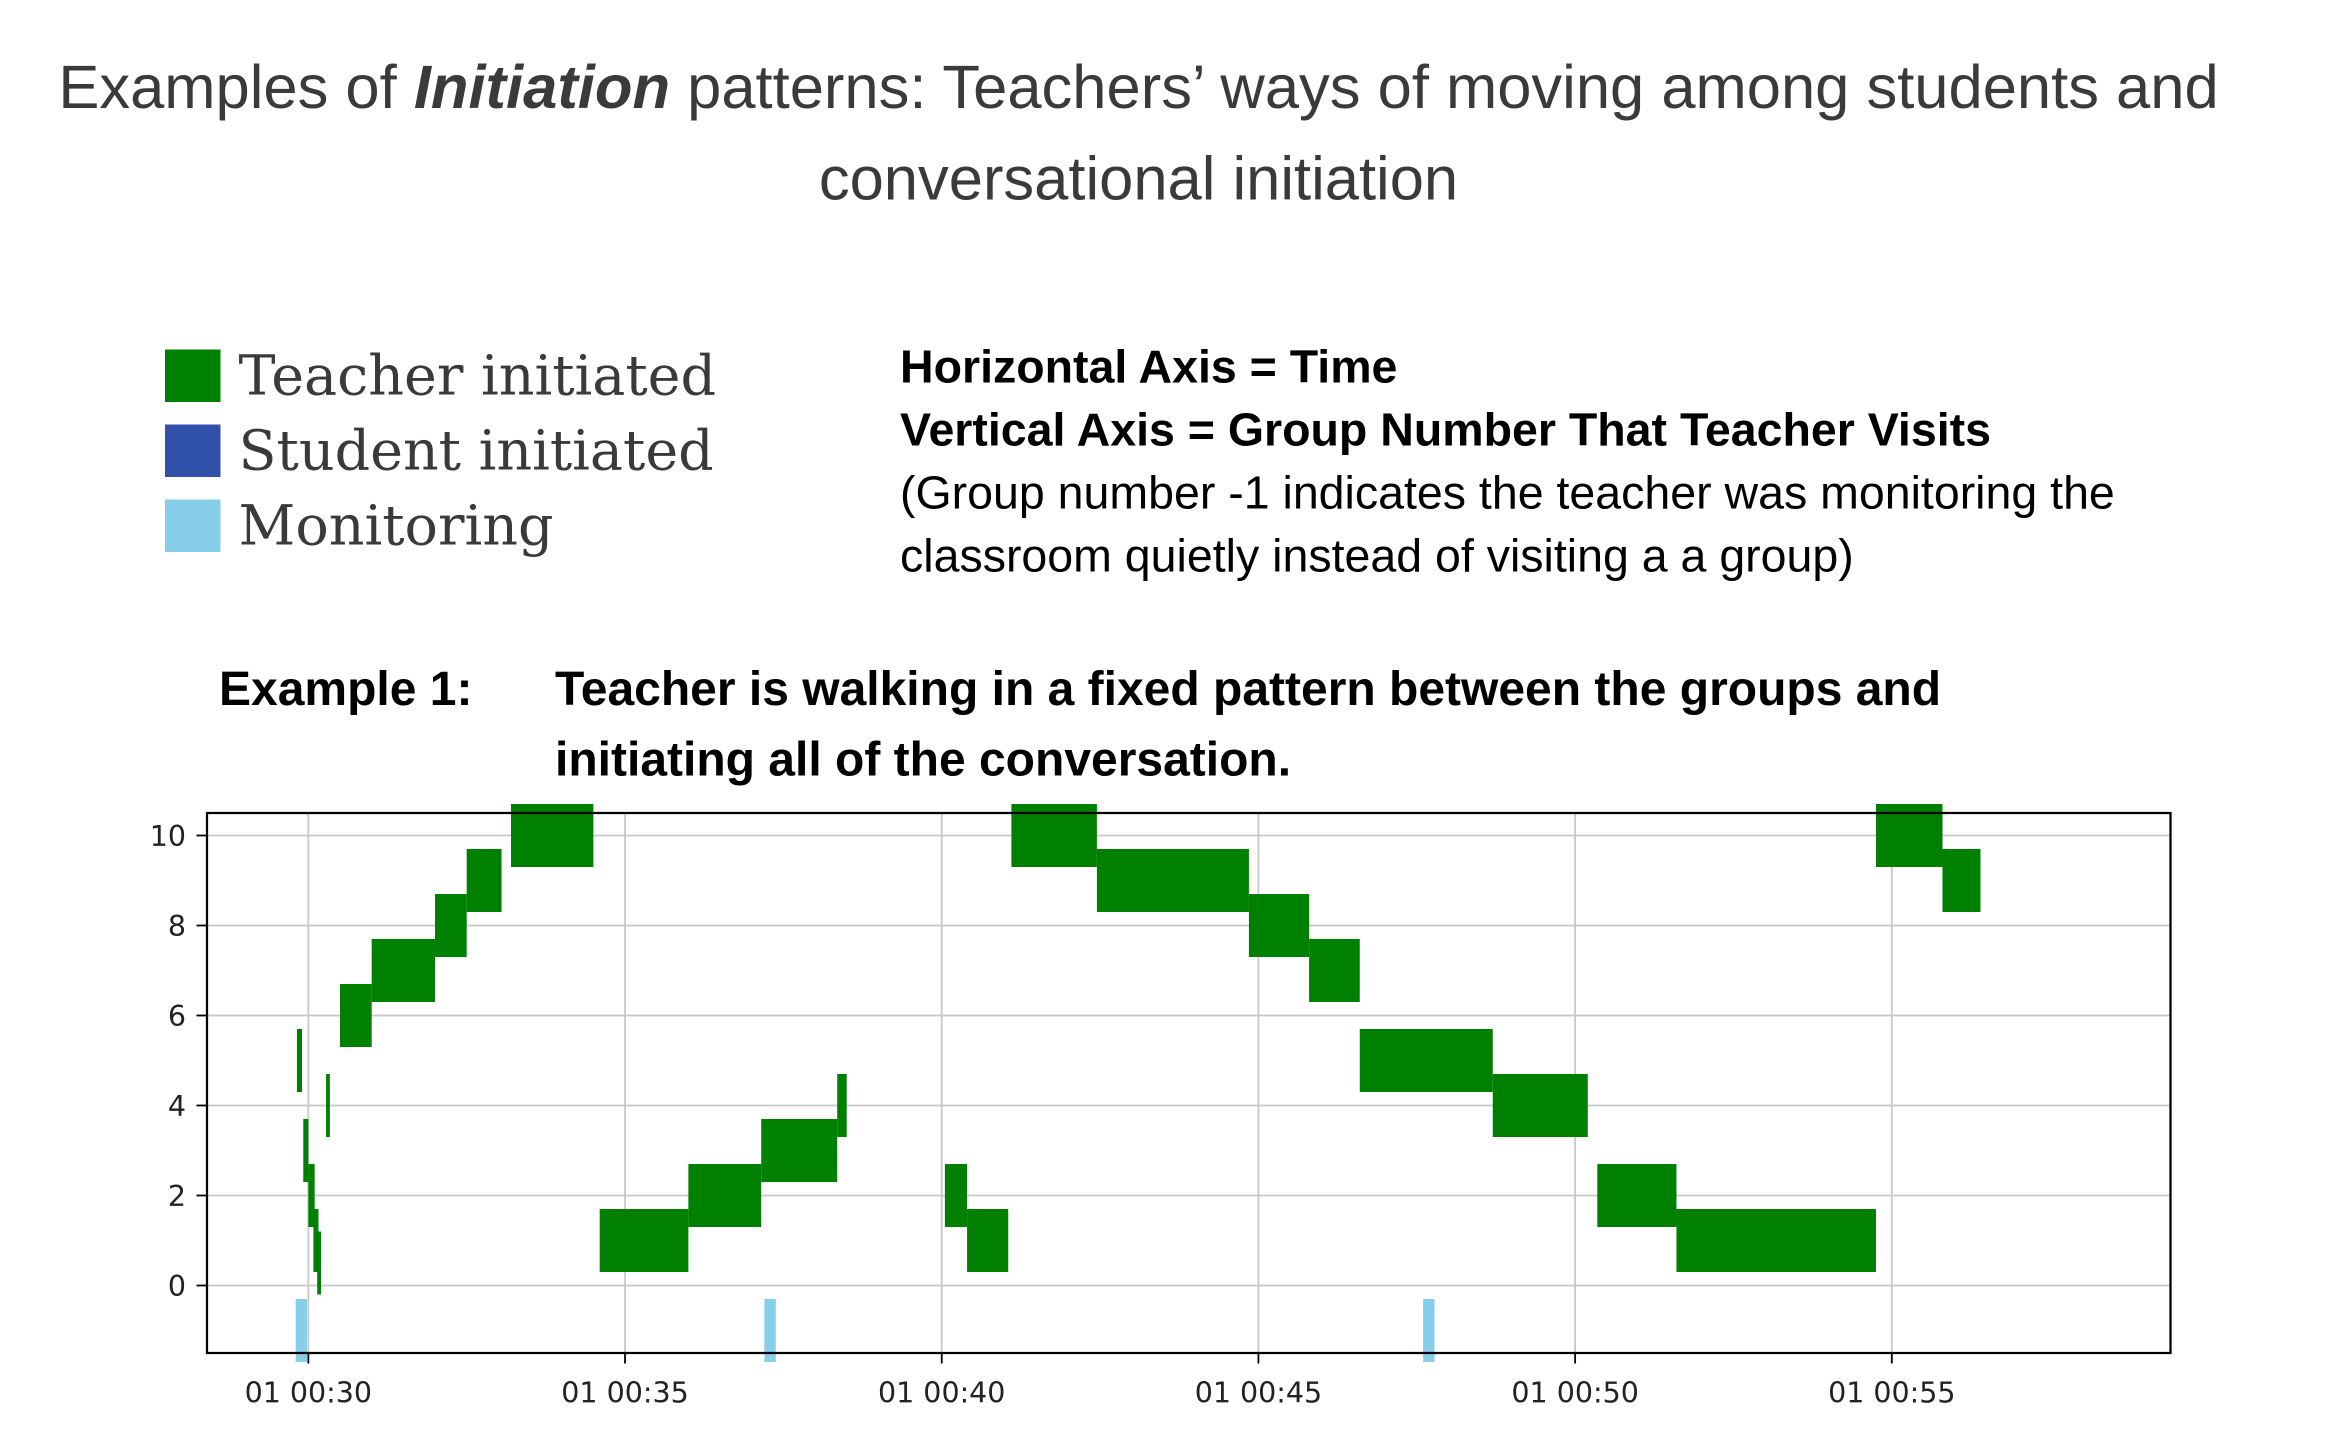 The height and width of the screenshot is (1440, 2326). Describe the element at coordinates (193, 450) in the screenshot. I see `student-swatch-icon` at that location.